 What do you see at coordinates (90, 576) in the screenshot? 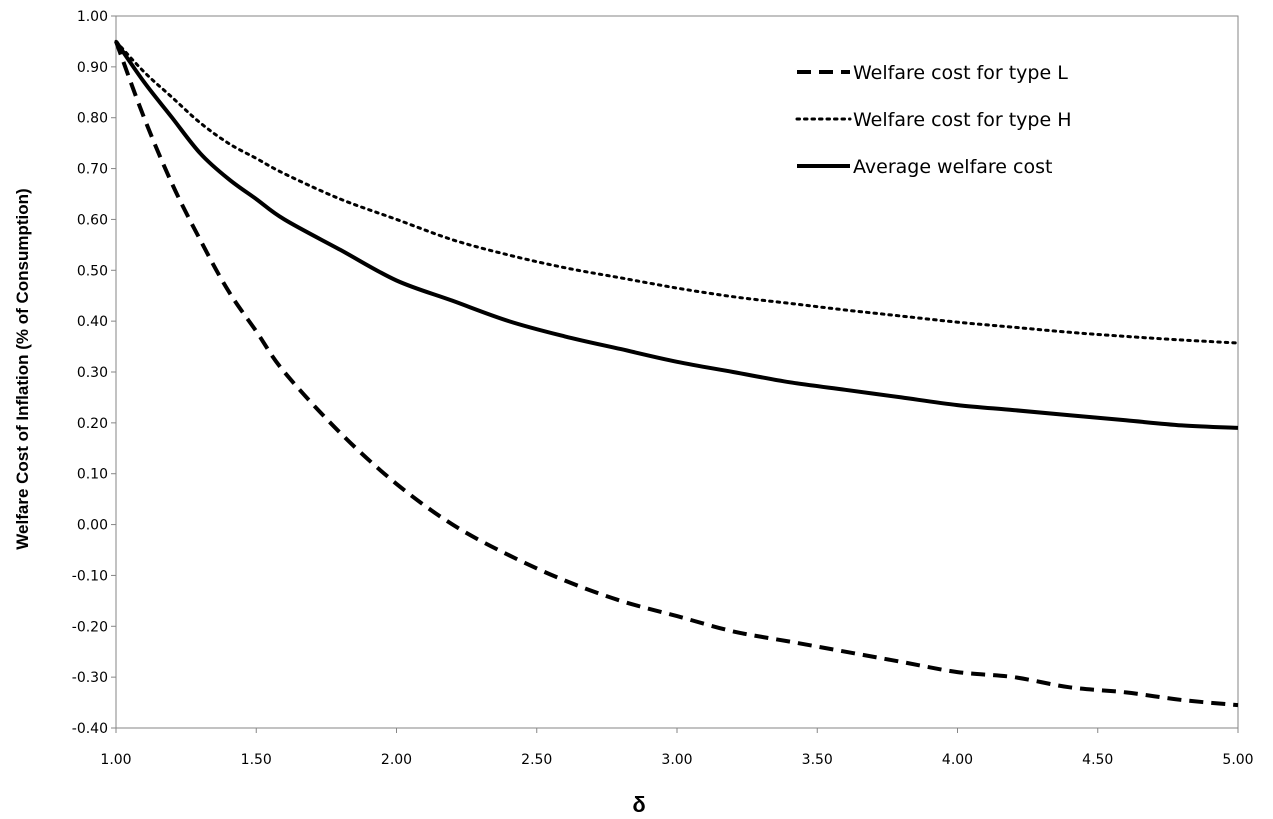
I see `y-tick-label: -0.10` at bounding box center [90, 576].